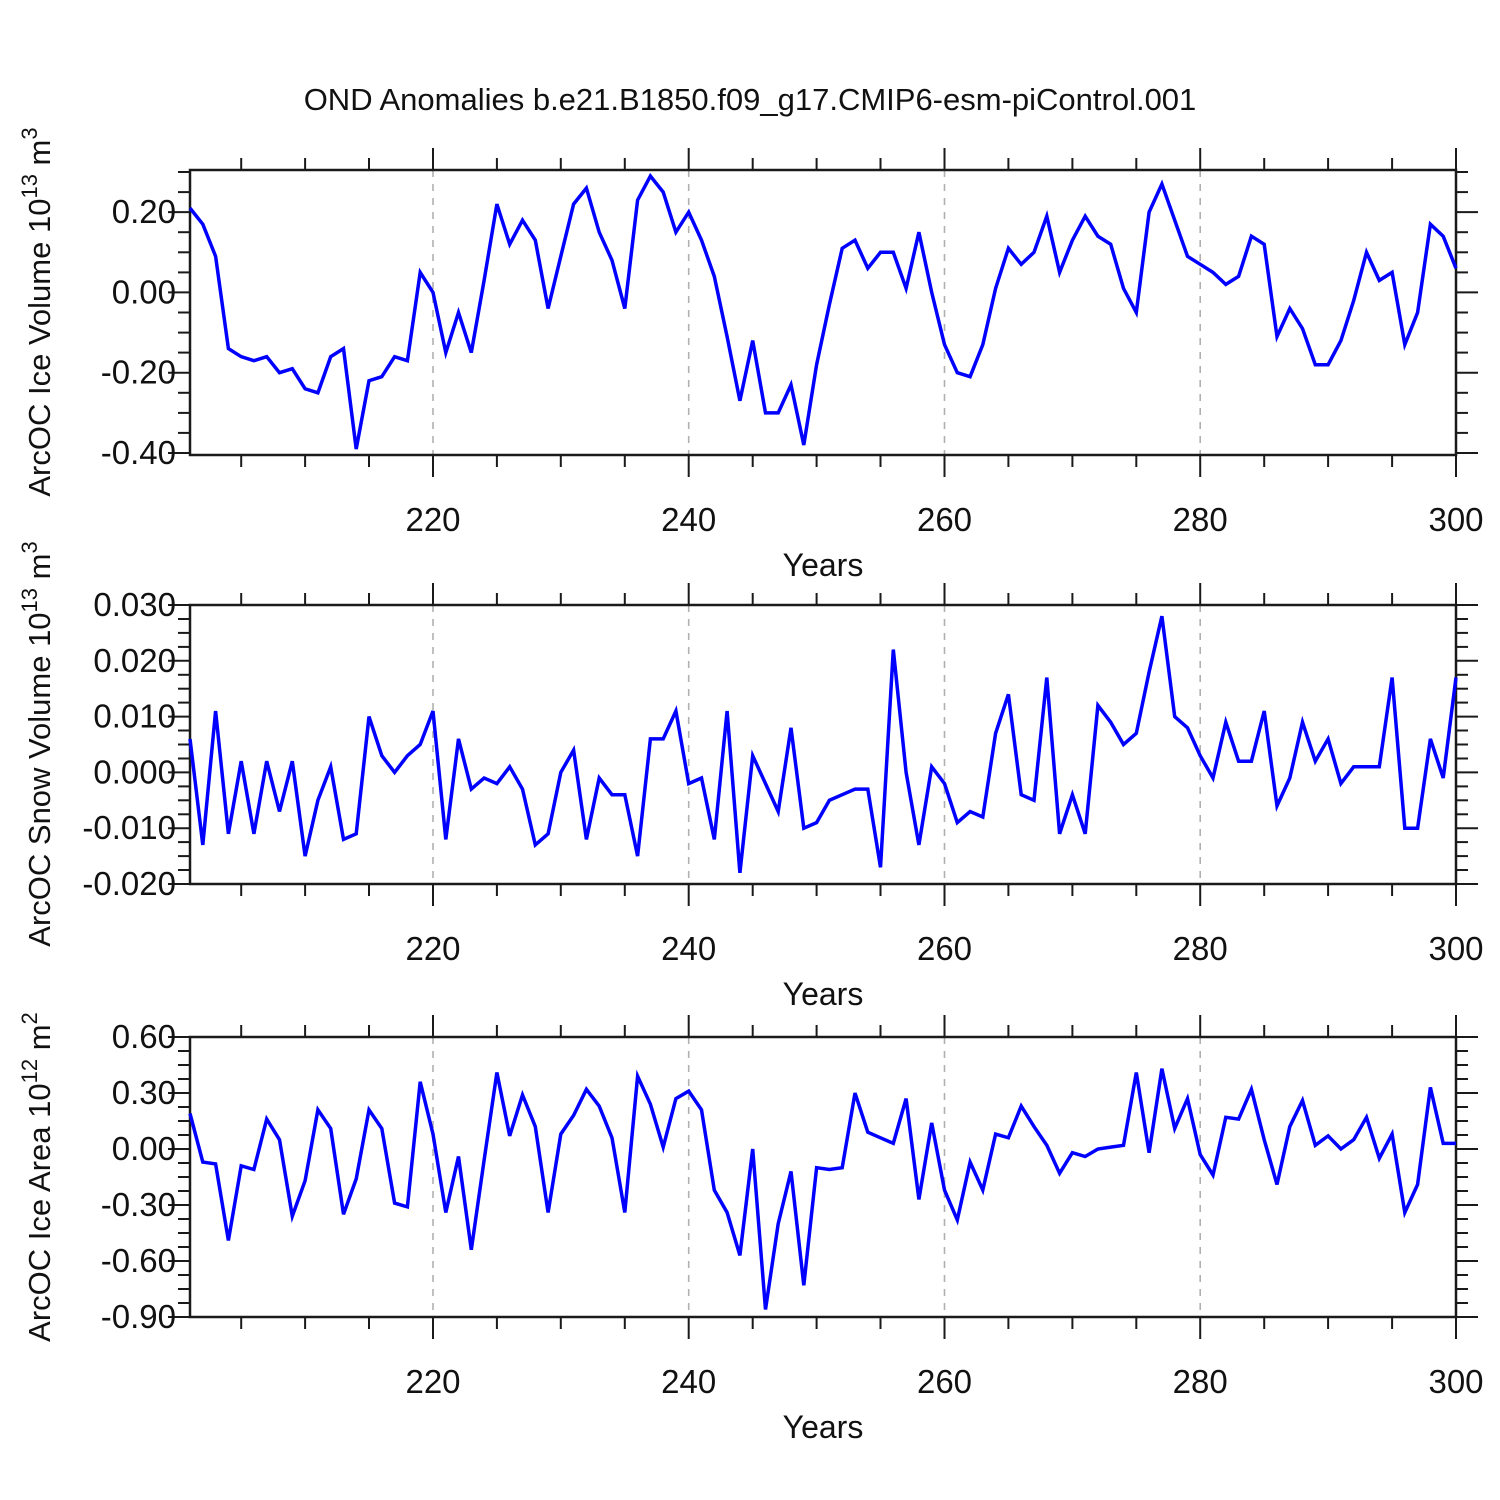 The height and width of the screenshot is (1500, 1500). I want to click on y-tick-label: -0.60, so click(138, 1260).